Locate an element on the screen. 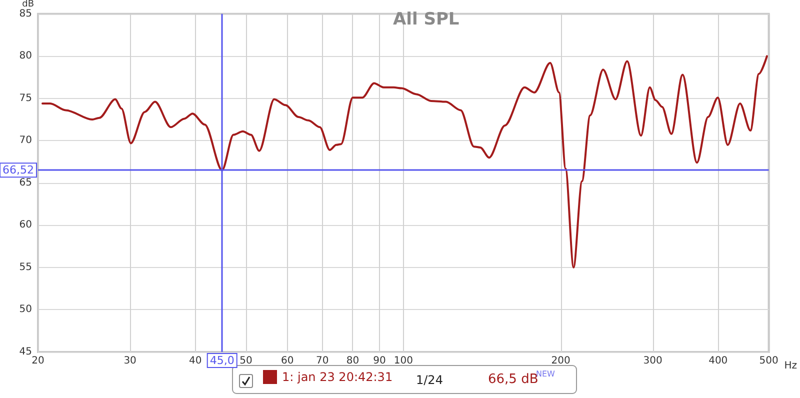 Image resolution: width=800 pixels, height=398 pixels. chart-title: All SPL is located at coordinates (426, 20).